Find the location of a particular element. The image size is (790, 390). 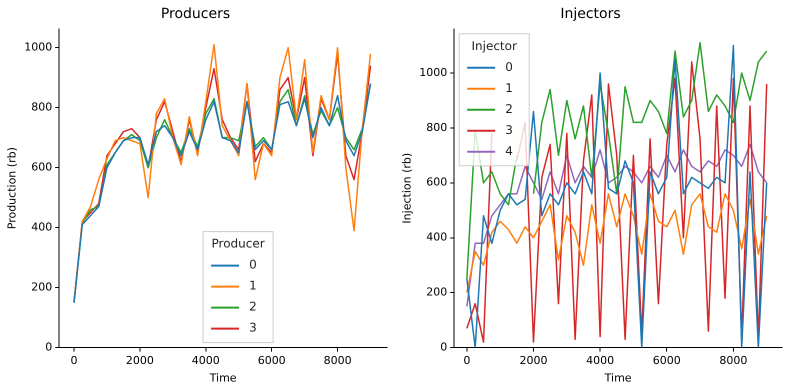

y-axis-title: Production (rb) is located at coordinates (11, 188).